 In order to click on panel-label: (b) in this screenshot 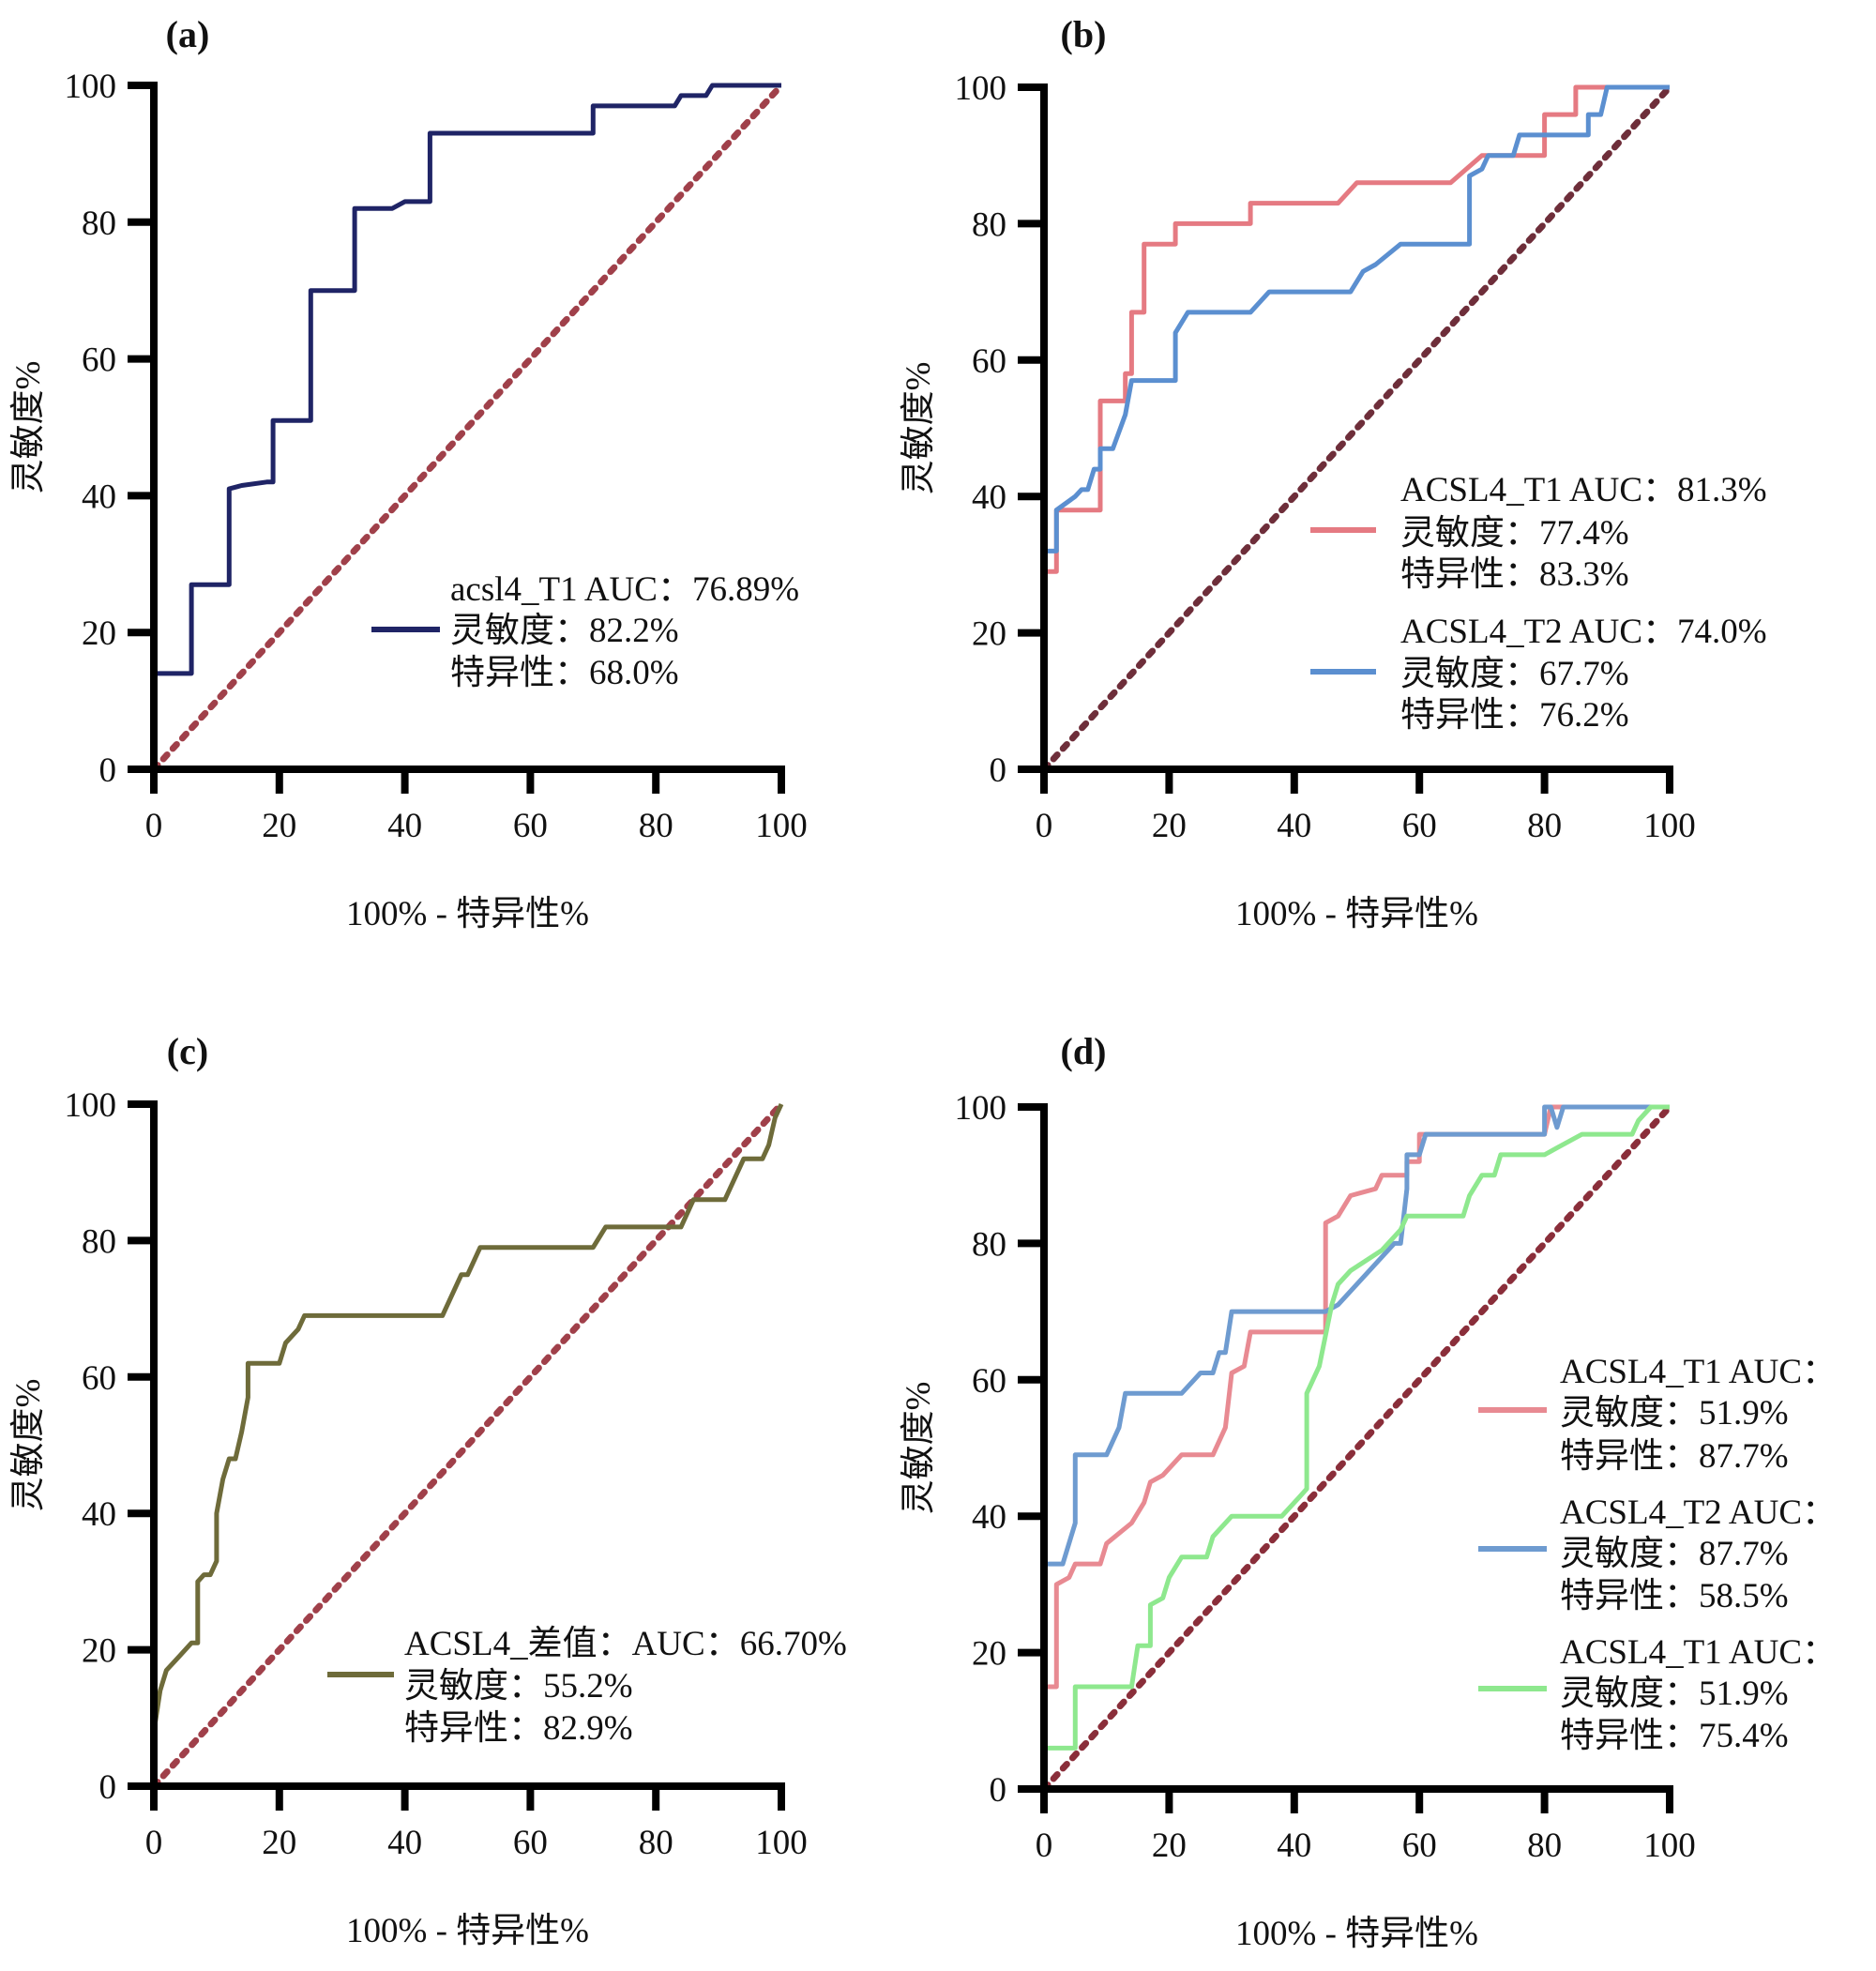, I will do `click(1084, 34)`.